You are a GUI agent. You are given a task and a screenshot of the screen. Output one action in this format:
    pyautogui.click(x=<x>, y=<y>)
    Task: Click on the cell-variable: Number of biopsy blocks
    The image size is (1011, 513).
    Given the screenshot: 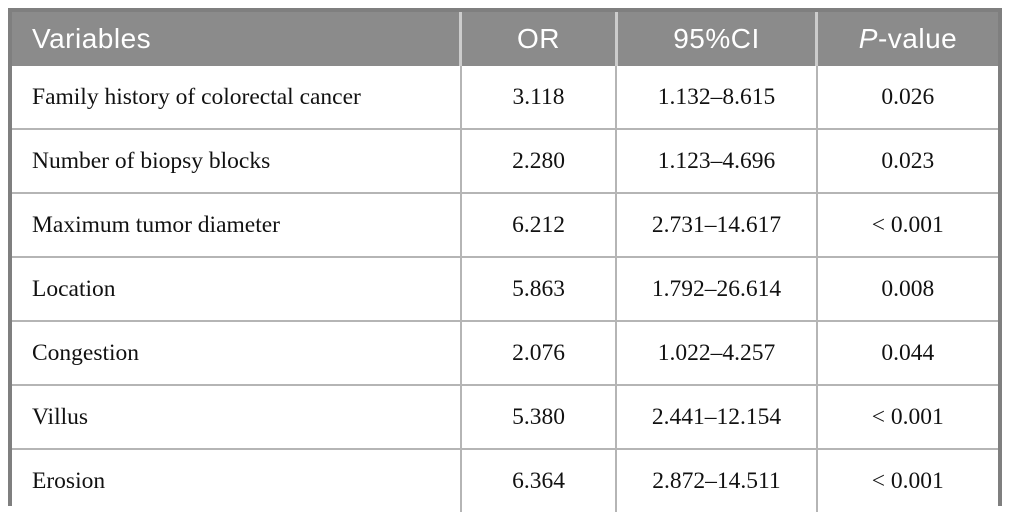 What is the action you would take?
    pyautogui.click(x=237, y=160)
    